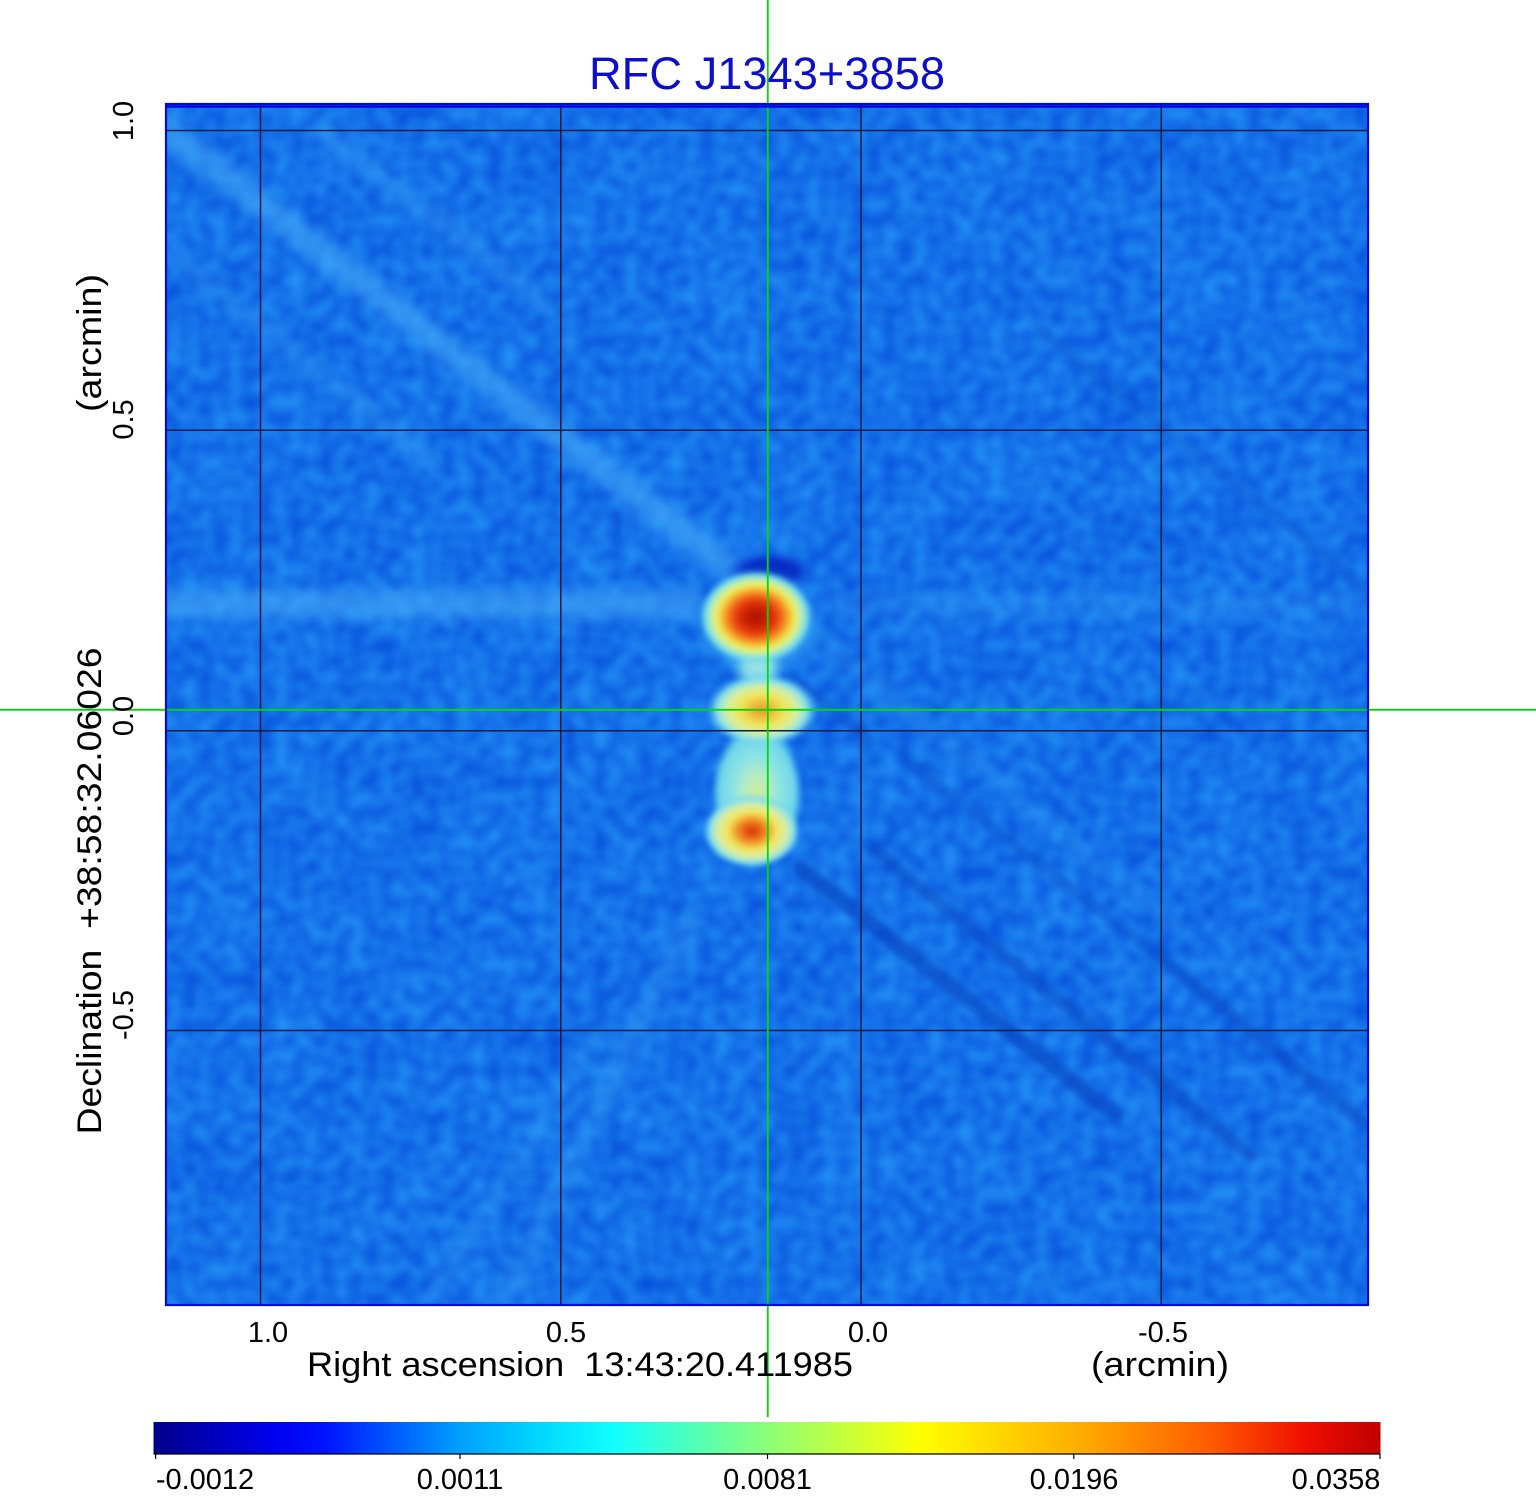  What do you see at coordinates (767, 1480) in the screenshot?
I see `svg-text: 0.0081` at bounding box center [767, 1480].